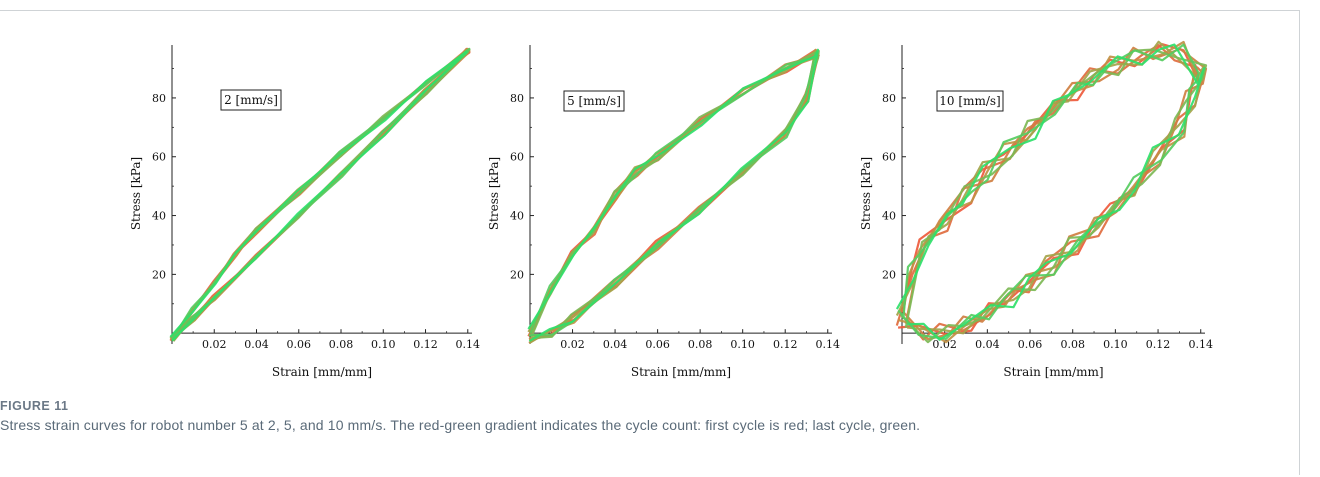 The width and height of the screenshot is (1320, 477). I want to click on speed-annotation-label: 10 [mm/s], so click(969, 101).